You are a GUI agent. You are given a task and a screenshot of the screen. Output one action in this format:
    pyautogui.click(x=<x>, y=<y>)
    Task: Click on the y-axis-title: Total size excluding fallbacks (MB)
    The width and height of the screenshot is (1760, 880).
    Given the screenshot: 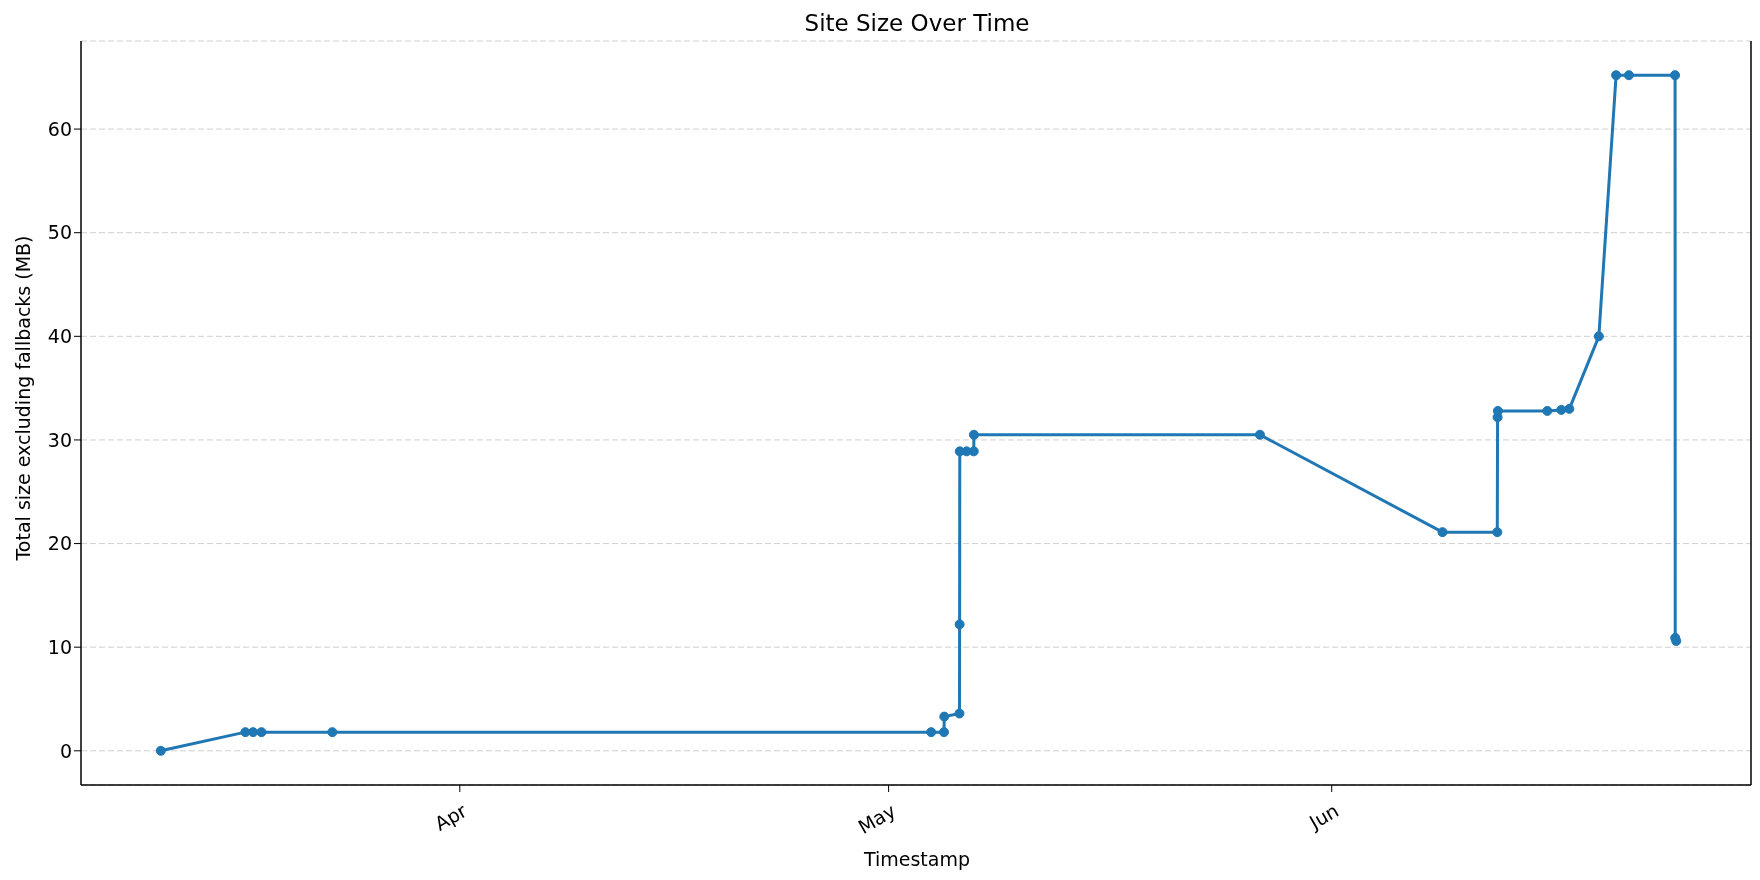 What is the action you would take?
    pyautogui.click(x=23, y=398)
    